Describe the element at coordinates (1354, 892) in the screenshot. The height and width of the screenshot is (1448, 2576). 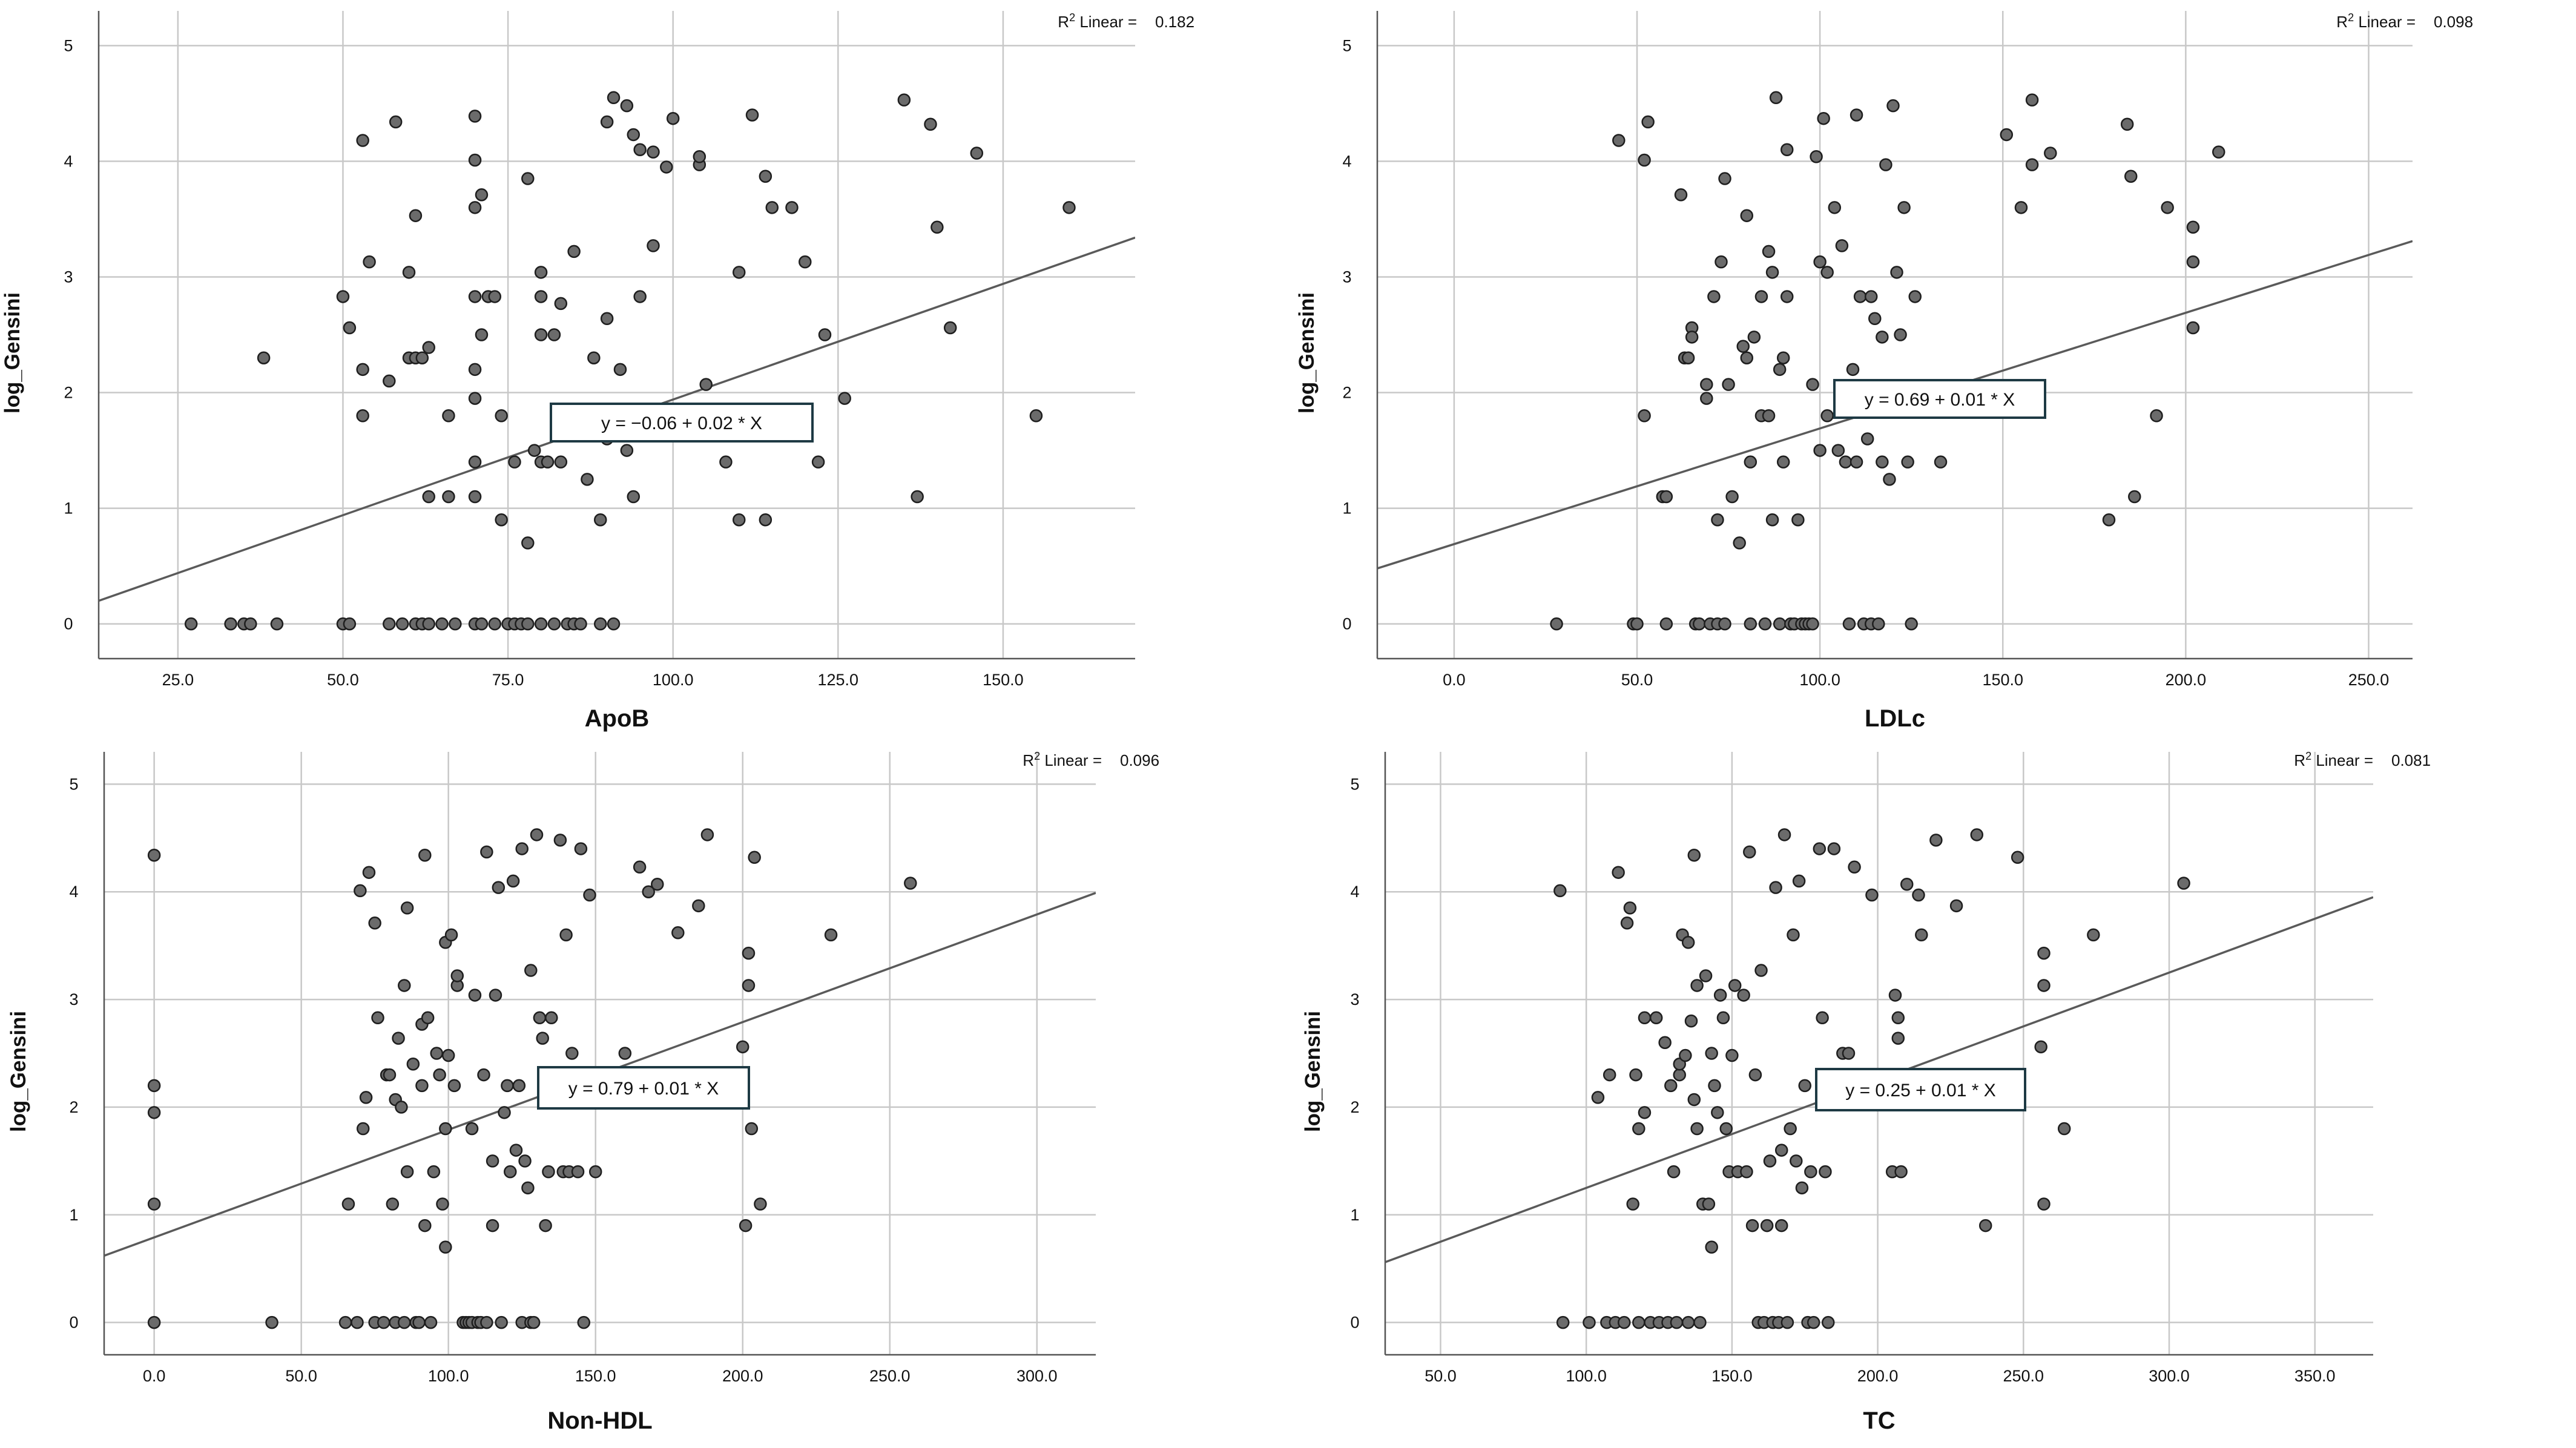
I see `y-tick-label: 4` at that location.